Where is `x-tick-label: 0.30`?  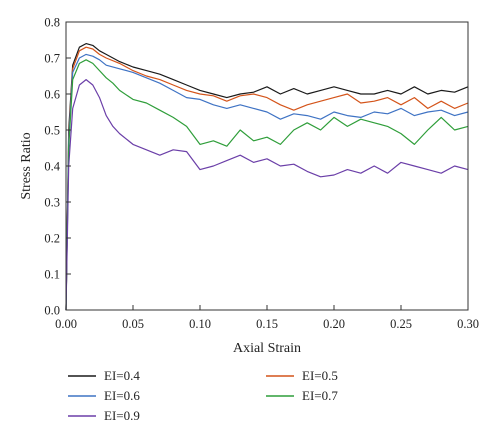
x-tick-label: 0.30 is located at coordinates (468, 324).